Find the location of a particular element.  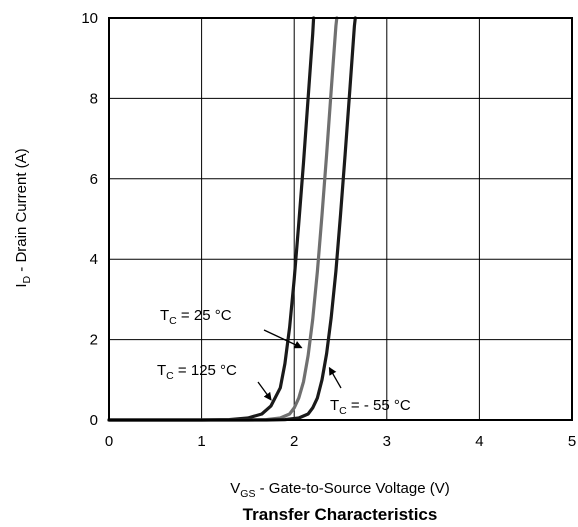

y-tick-label: 4 is located at coordinates (94, 259).